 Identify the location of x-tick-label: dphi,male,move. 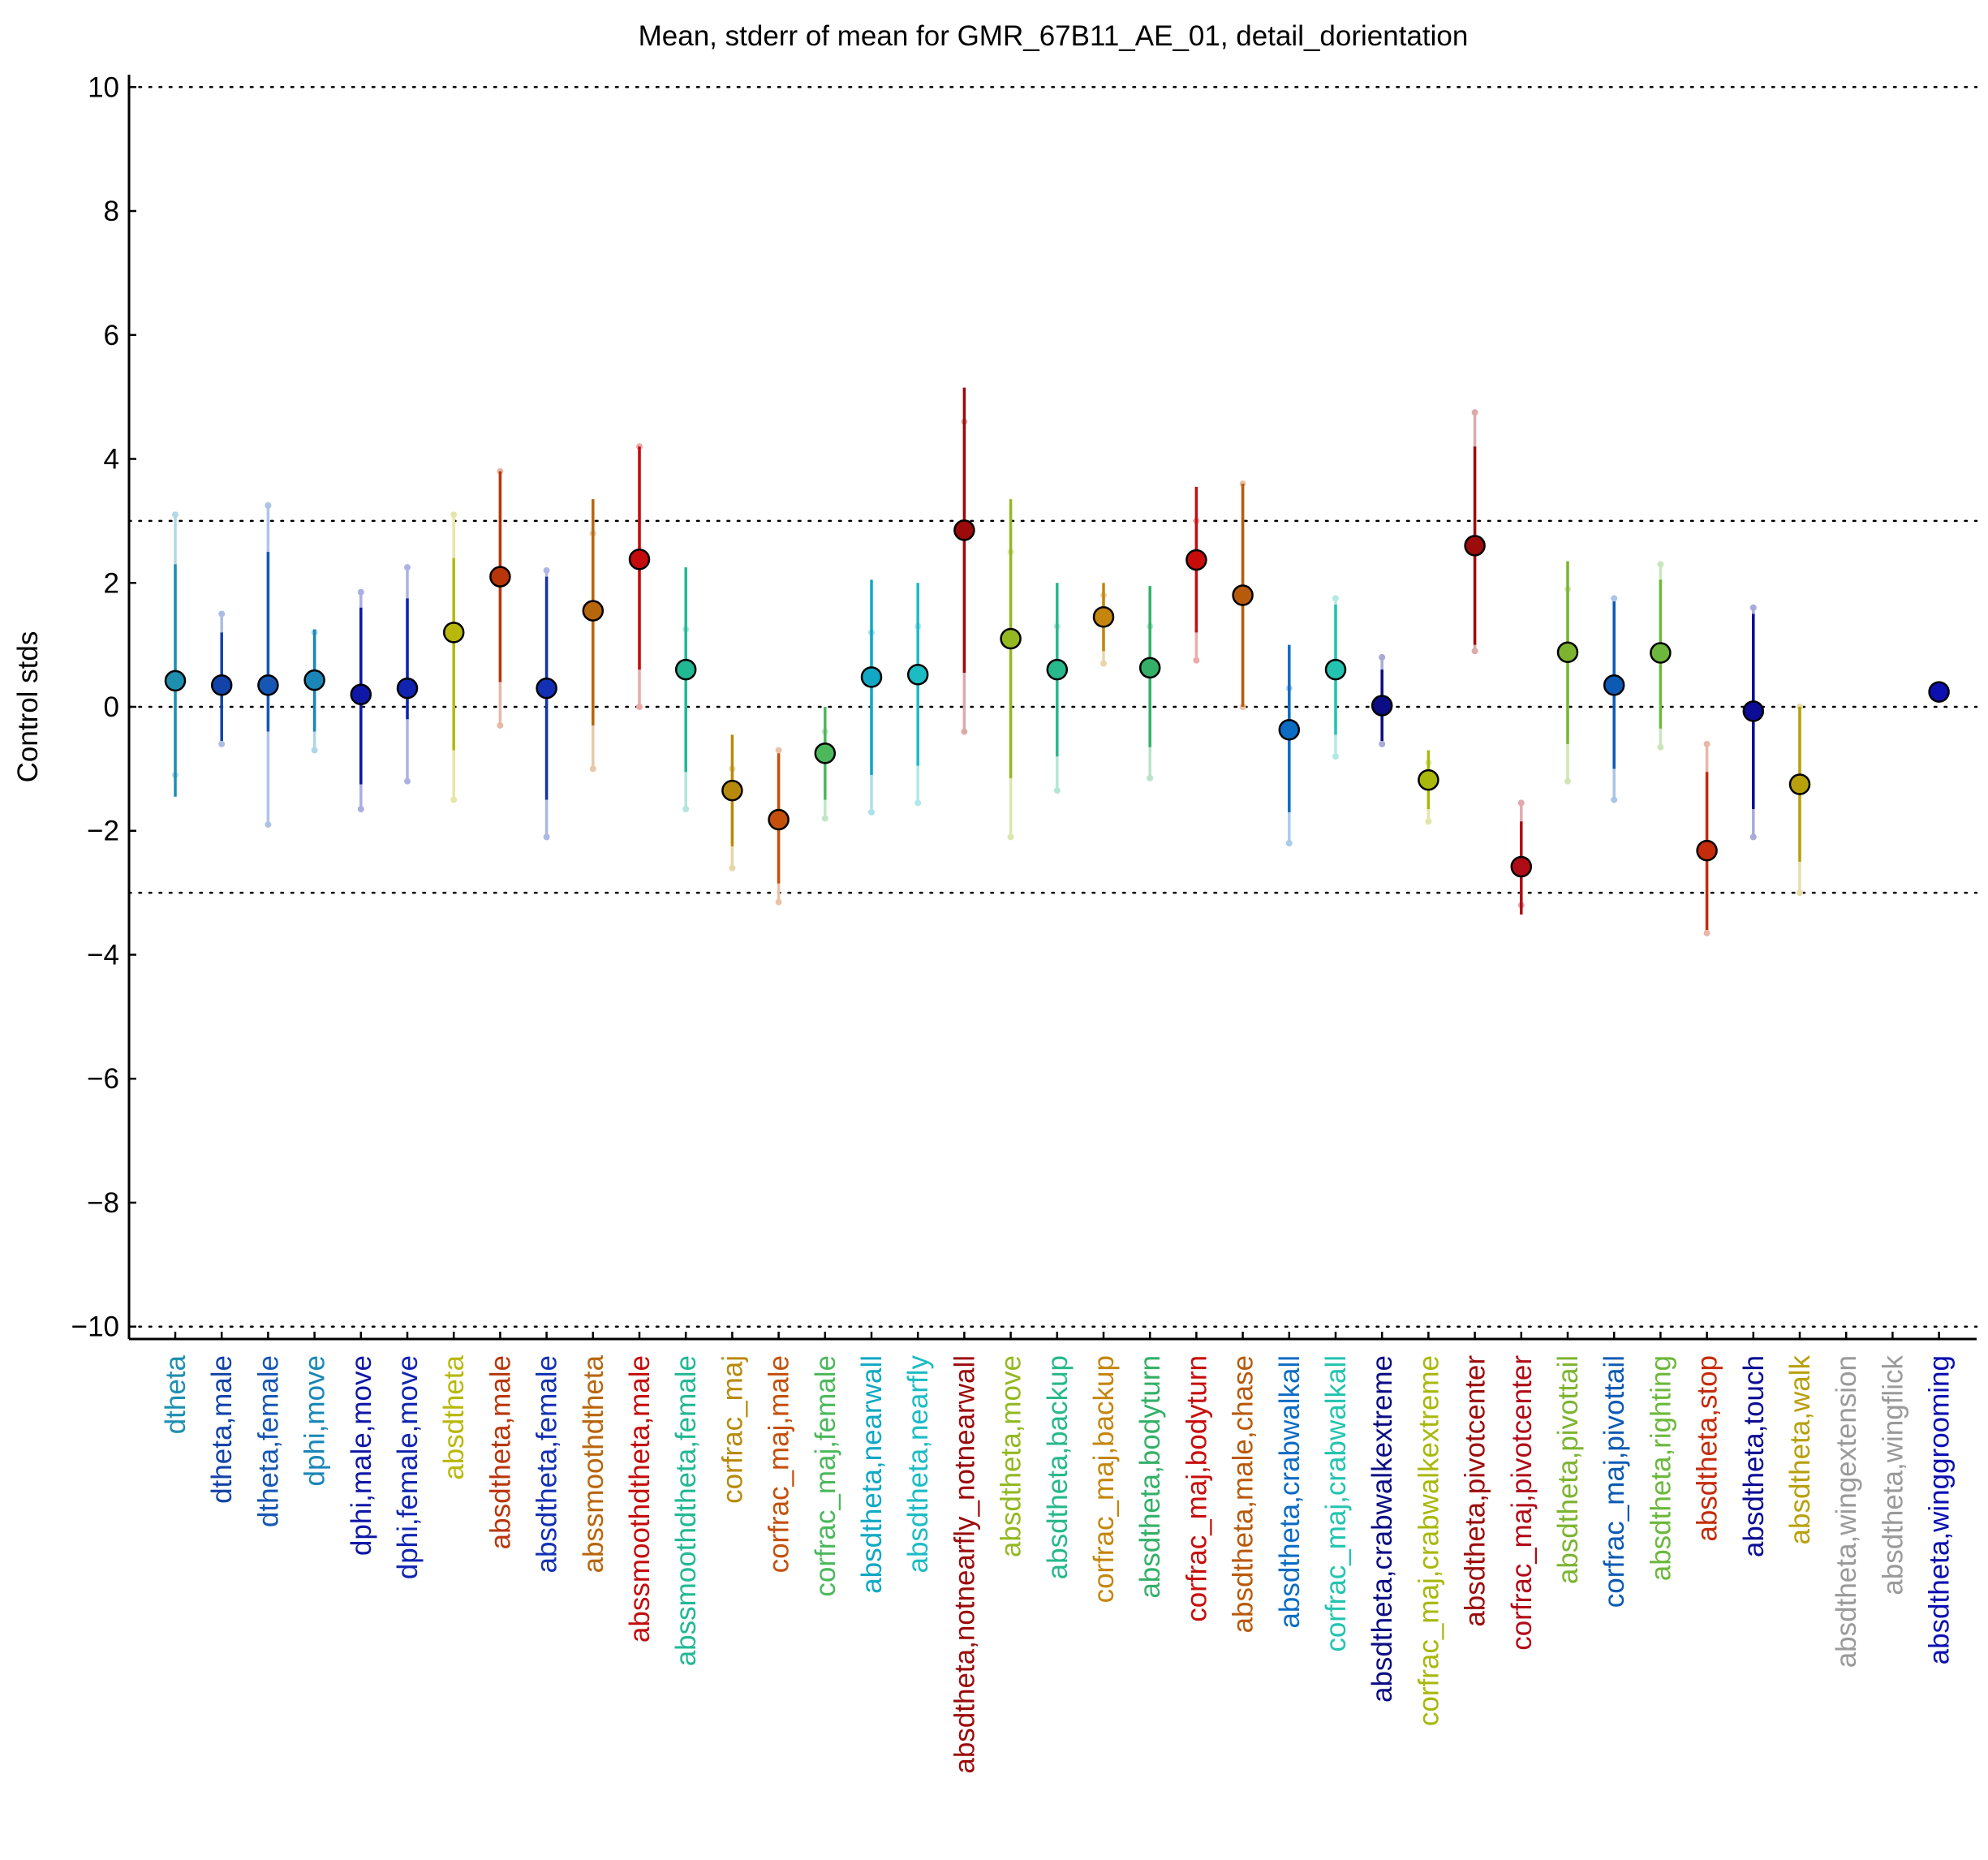
(361, 1455).